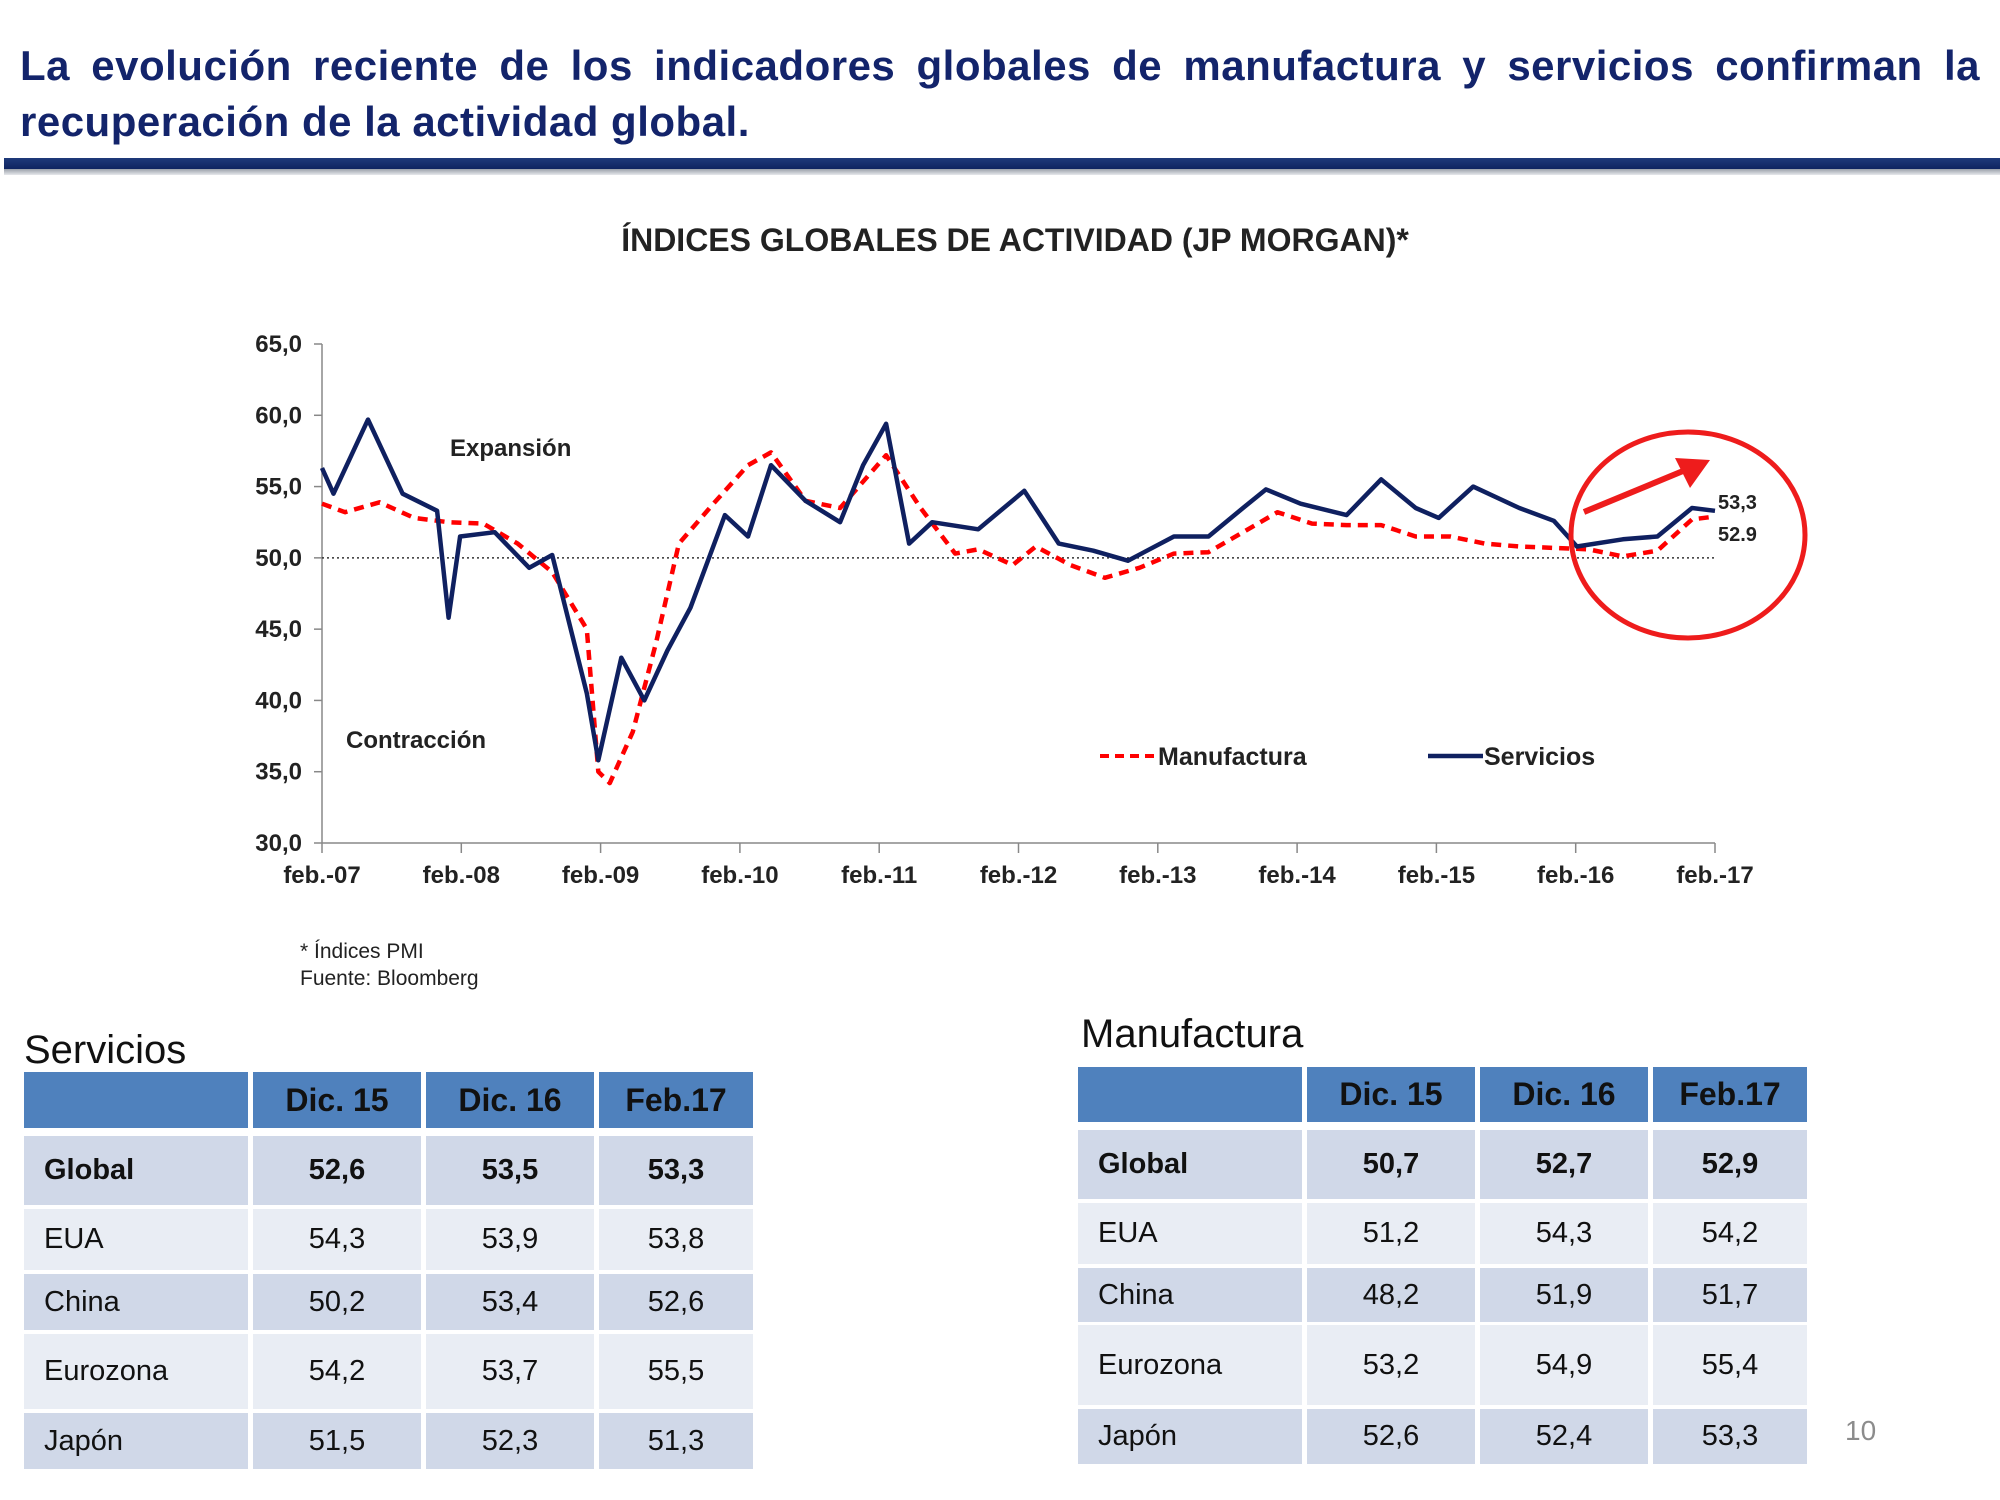 This screenshot has height=1500, width=2000. What do you see at coordinates (510, 1371) in the screenshot?
I see `table-cell: 53,7` at bounding box center [510, 1371].